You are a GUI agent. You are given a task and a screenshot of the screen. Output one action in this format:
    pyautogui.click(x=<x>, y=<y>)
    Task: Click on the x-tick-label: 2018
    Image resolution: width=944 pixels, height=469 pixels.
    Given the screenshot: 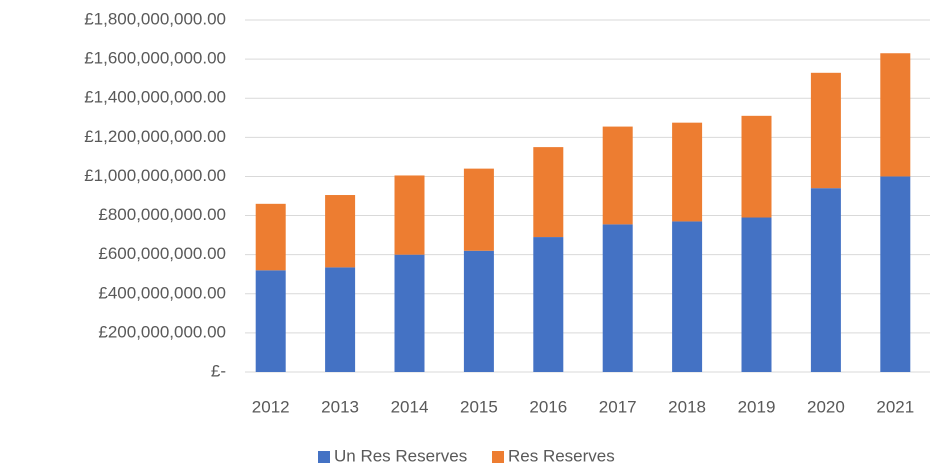 What is the action you would take?
    pyautogui.click(x=687, y=406)
    